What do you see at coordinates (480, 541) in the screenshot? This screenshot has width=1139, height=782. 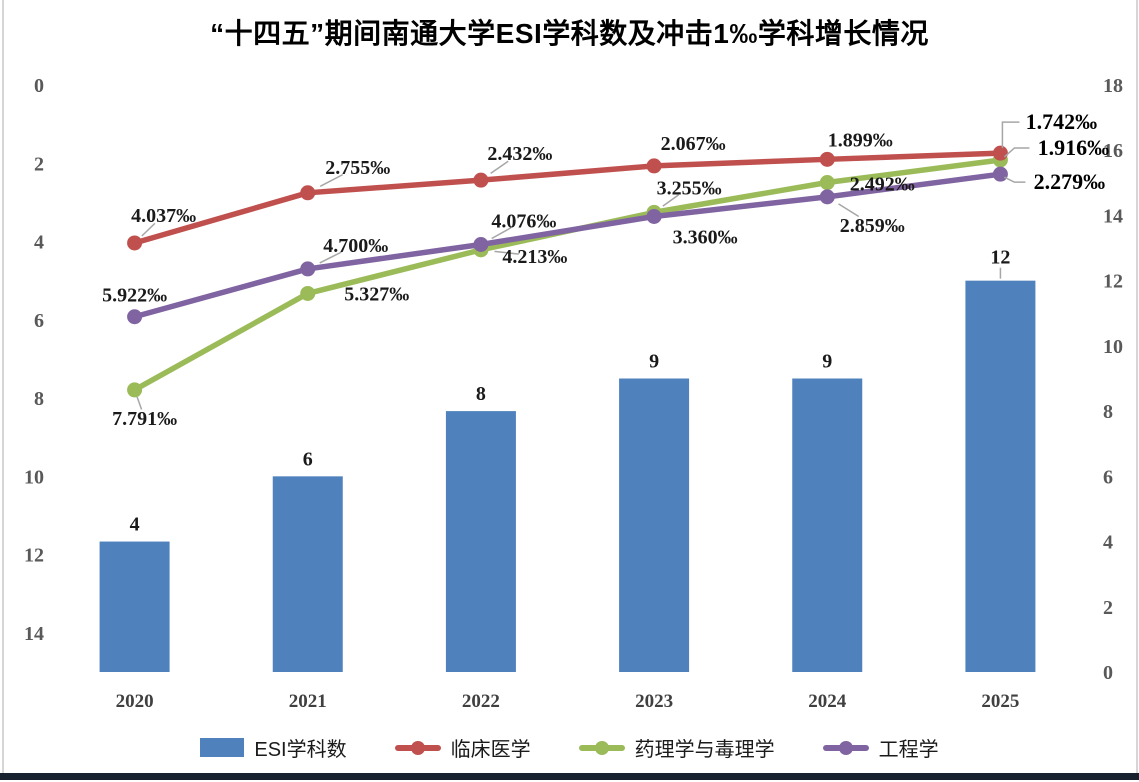 I see `bar-2022` at bounding box center [480, 541].